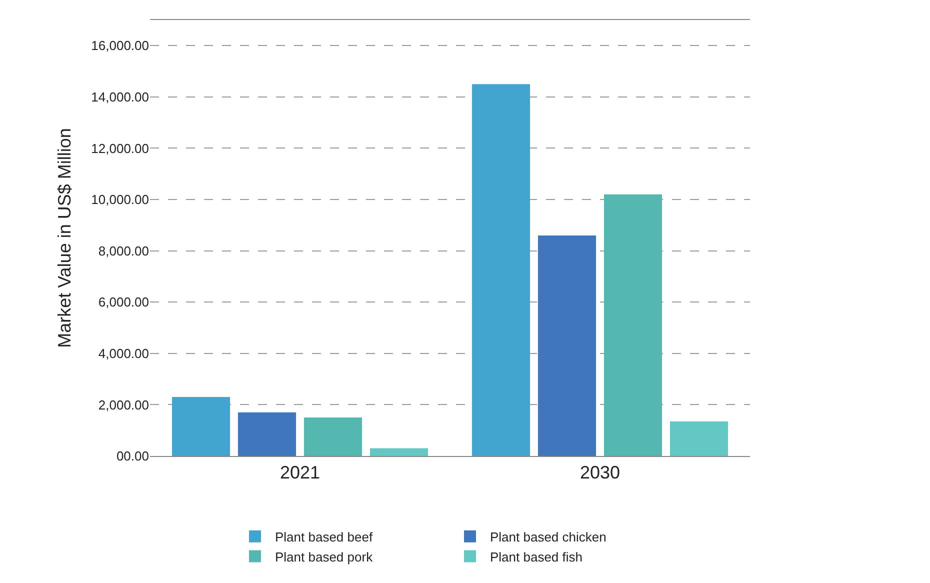  Describe the element at coordinates (300, 472) in the screenshot. I see `x-tick-label: 2021` at that location.